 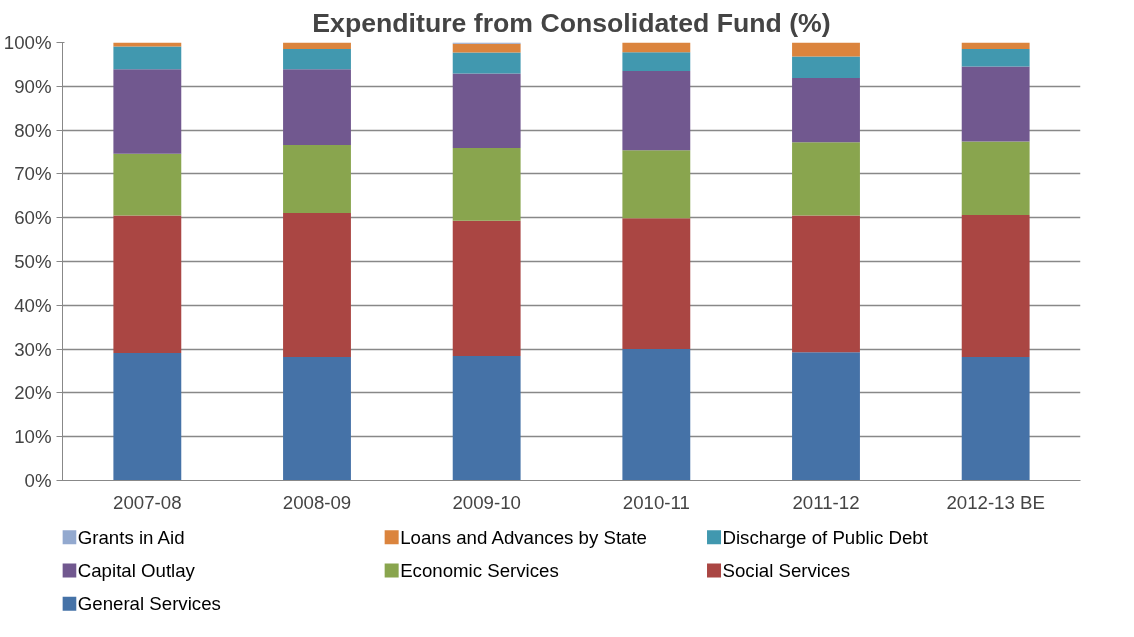 What do you see at coordinates (33, 393) in the screenshot?
I see `y-tick-label: 20%` at bounding box center [33, 393].